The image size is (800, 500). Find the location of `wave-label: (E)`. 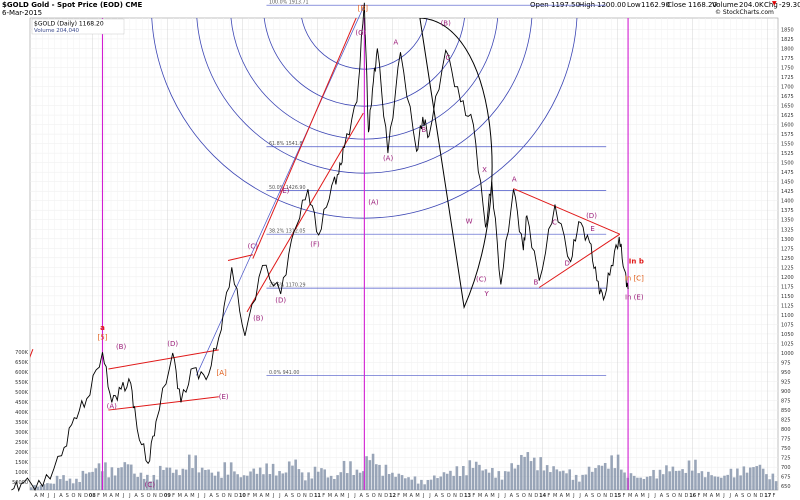

wave-label: (E) is located at coordinates (224, 397).